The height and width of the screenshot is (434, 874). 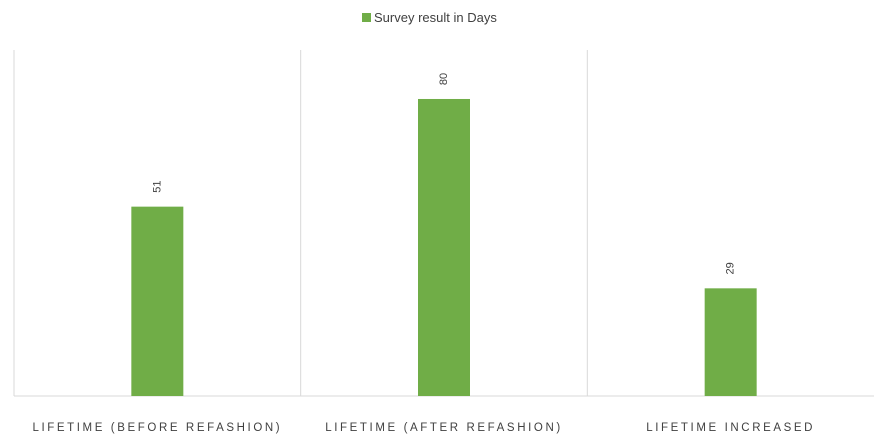 What do you see at coordinates (435, 17) in the screenshot?
I see `legend-label: Survey result in Days` at bounding box center [435, 17].